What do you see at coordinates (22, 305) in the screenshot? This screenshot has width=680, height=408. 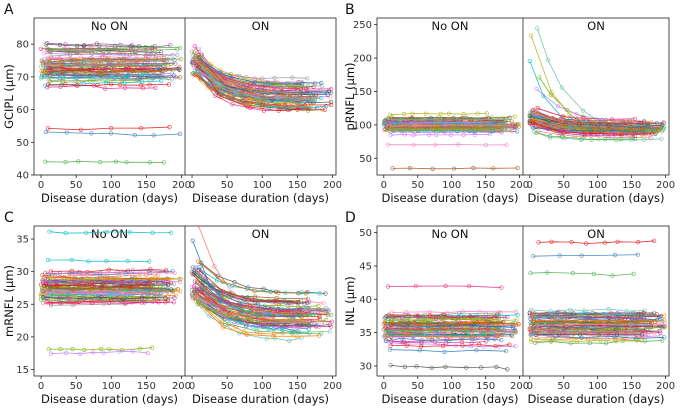 I see `y-tick-label: 25` at bounding box center [22, 305].